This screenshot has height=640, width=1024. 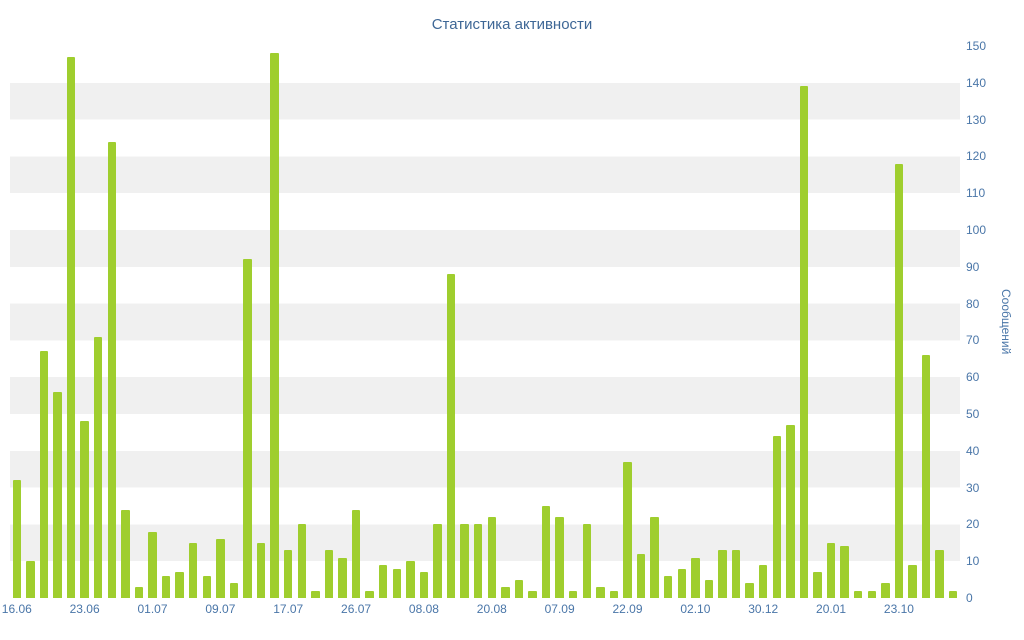 I want to click on x-axis-tick-label: 20.08, so click(x=491, y=609).